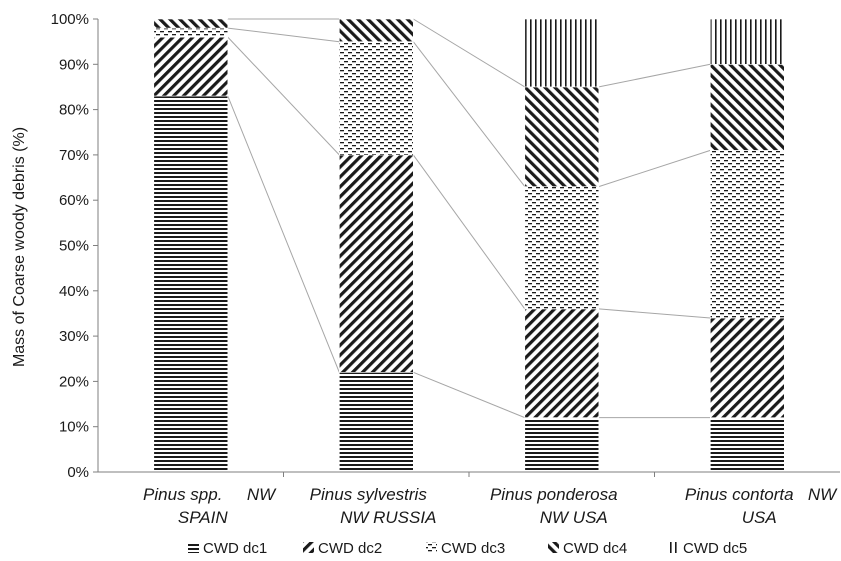 The width and height of the screenshot is (841, 561). I want to click on legend: CWD dc1 CWD dc2 CWD dc3 CWD dc4 CWD dc5, so click(467, 548).